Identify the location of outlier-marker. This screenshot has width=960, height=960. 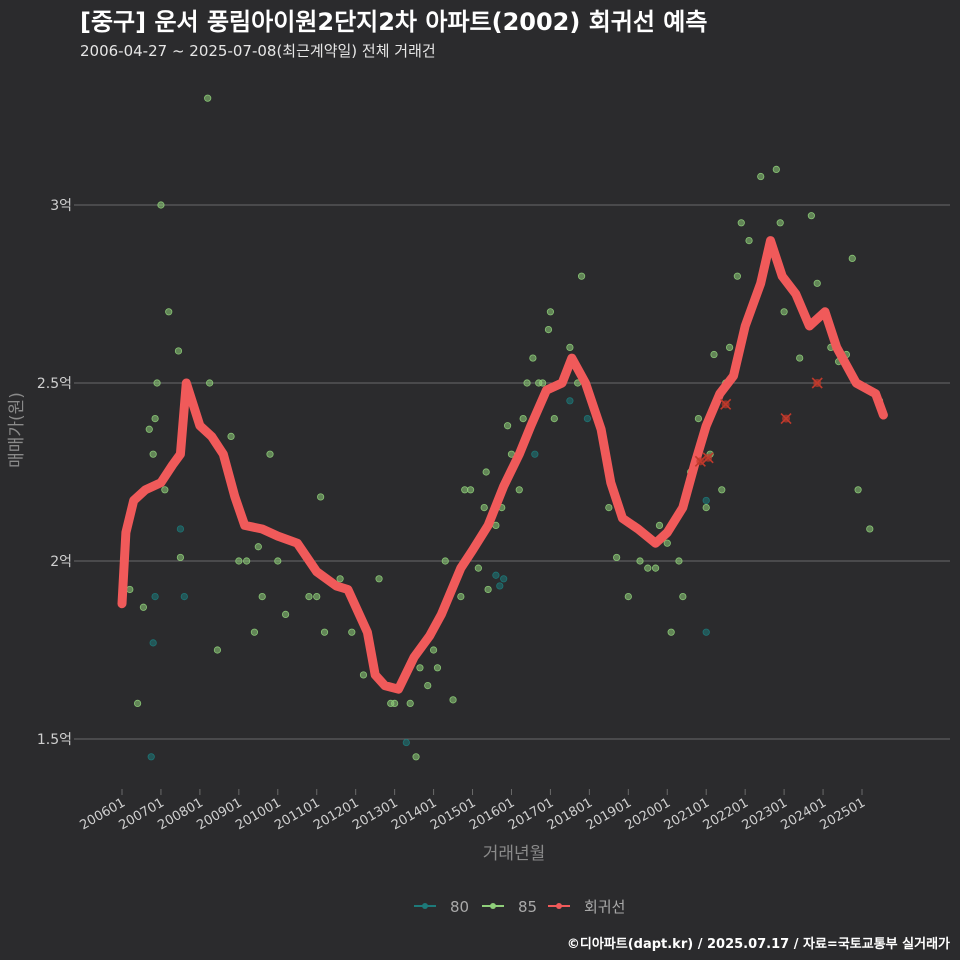
(708, 458).